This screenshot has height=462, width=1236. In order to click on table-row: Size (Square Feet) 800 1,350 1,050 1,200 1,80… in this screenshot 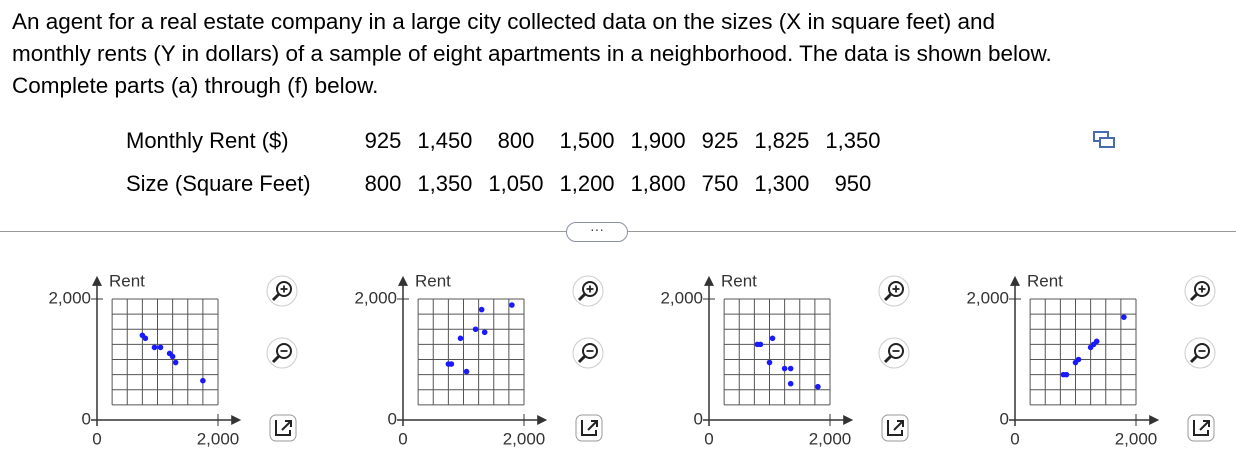, I will do `click(503, 183)`.